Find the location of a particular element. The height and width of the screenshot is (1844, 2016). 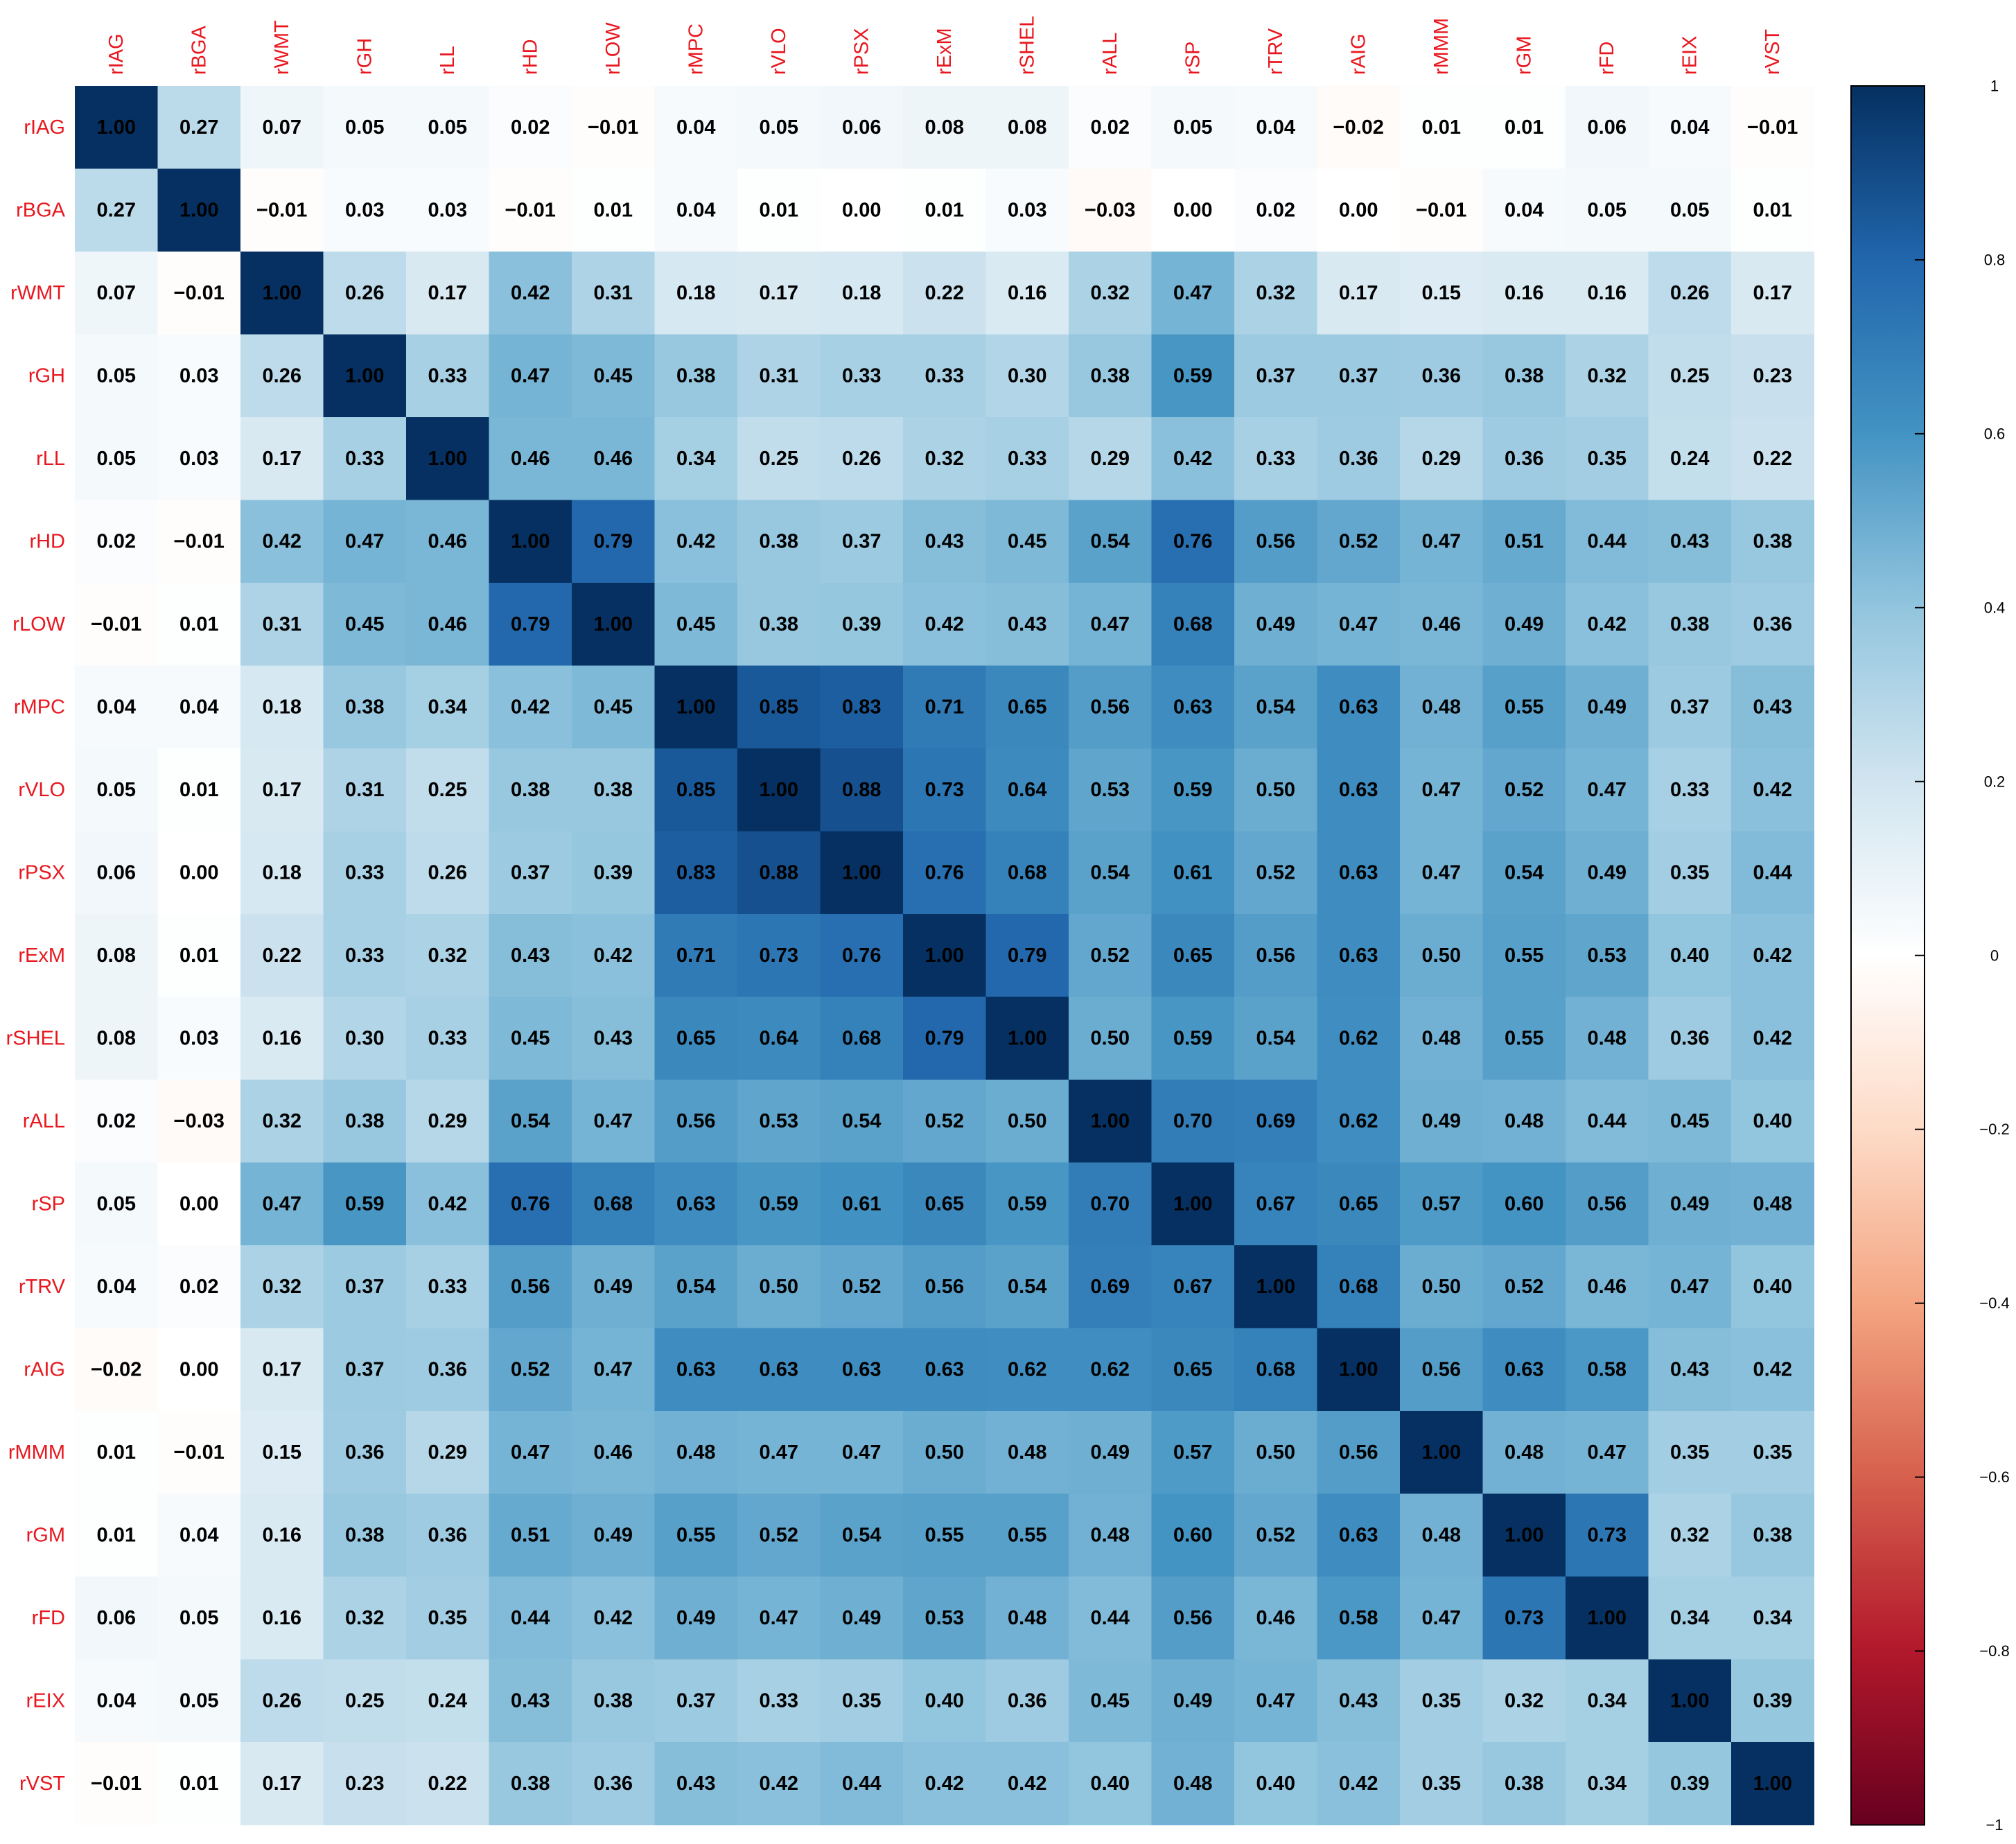

row-label: rExM is located at coordinates (41, 956).